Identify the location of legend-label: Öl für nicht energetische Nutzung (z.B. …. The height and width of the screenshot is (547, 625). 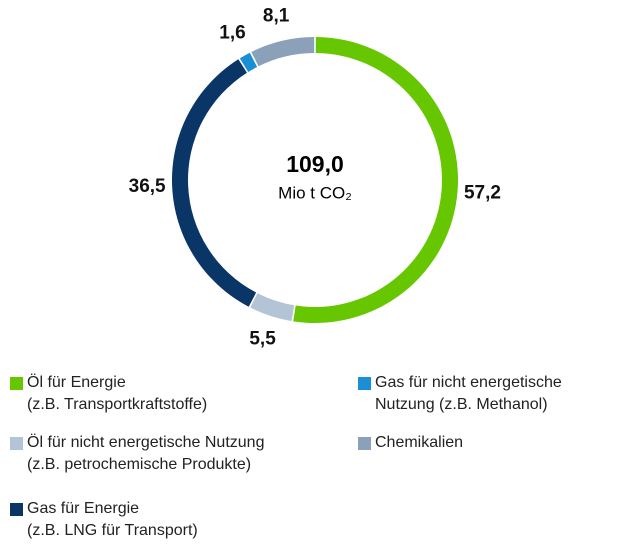
(146, 453).